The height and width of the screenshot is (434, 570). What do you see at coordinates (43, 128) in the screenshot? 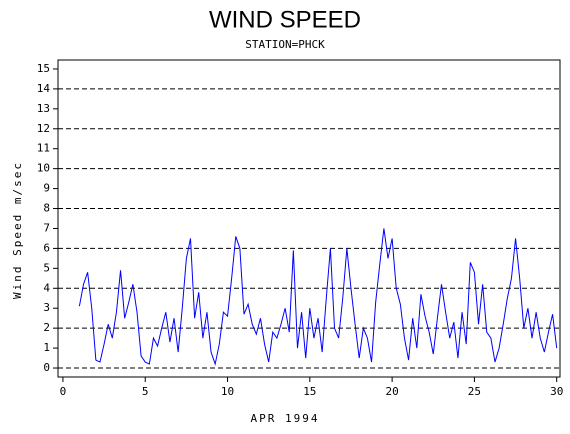
I see `y-tick-label: 12` at bounding box center [43, 128].